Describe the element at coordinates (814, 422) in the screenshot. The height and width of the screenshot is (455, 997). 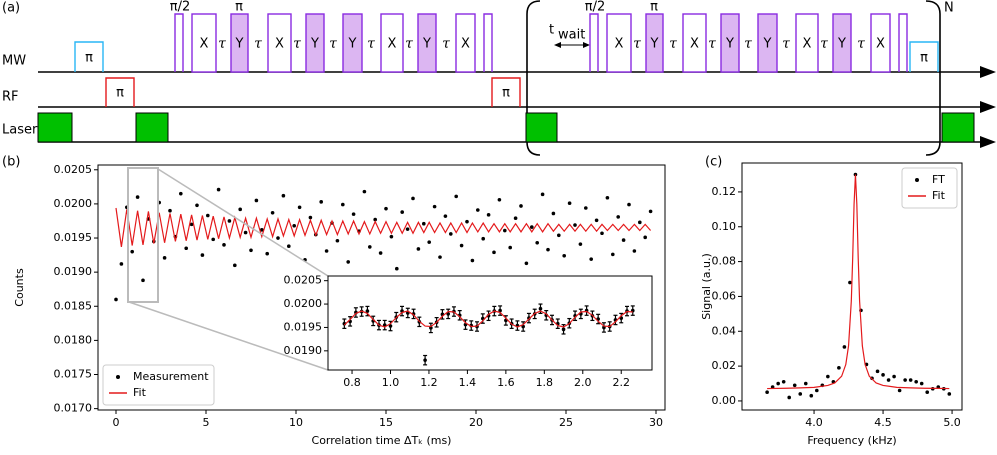
I see `x-tick-label: 4.0` at that location.